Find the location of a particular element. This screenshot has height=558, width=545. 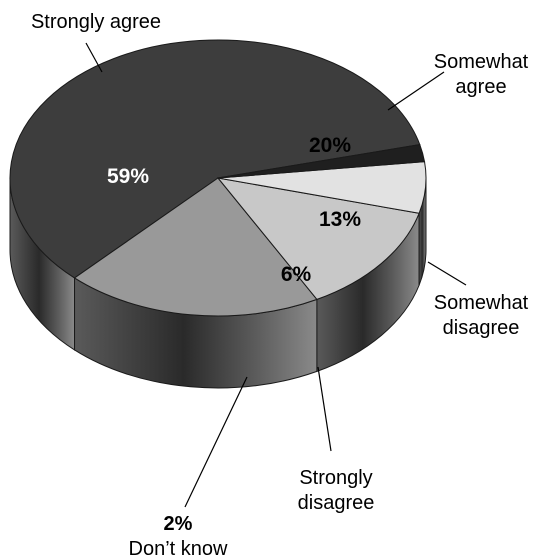

slice-value-label: 59% is located at coordinates (128, 176).